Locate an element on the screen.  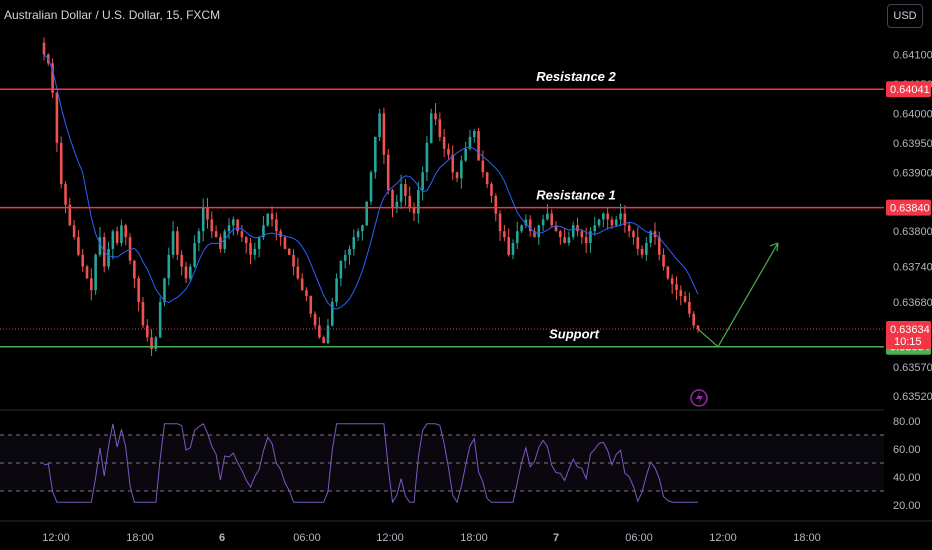
currency-button: USD is located at coordinates (905, 16).